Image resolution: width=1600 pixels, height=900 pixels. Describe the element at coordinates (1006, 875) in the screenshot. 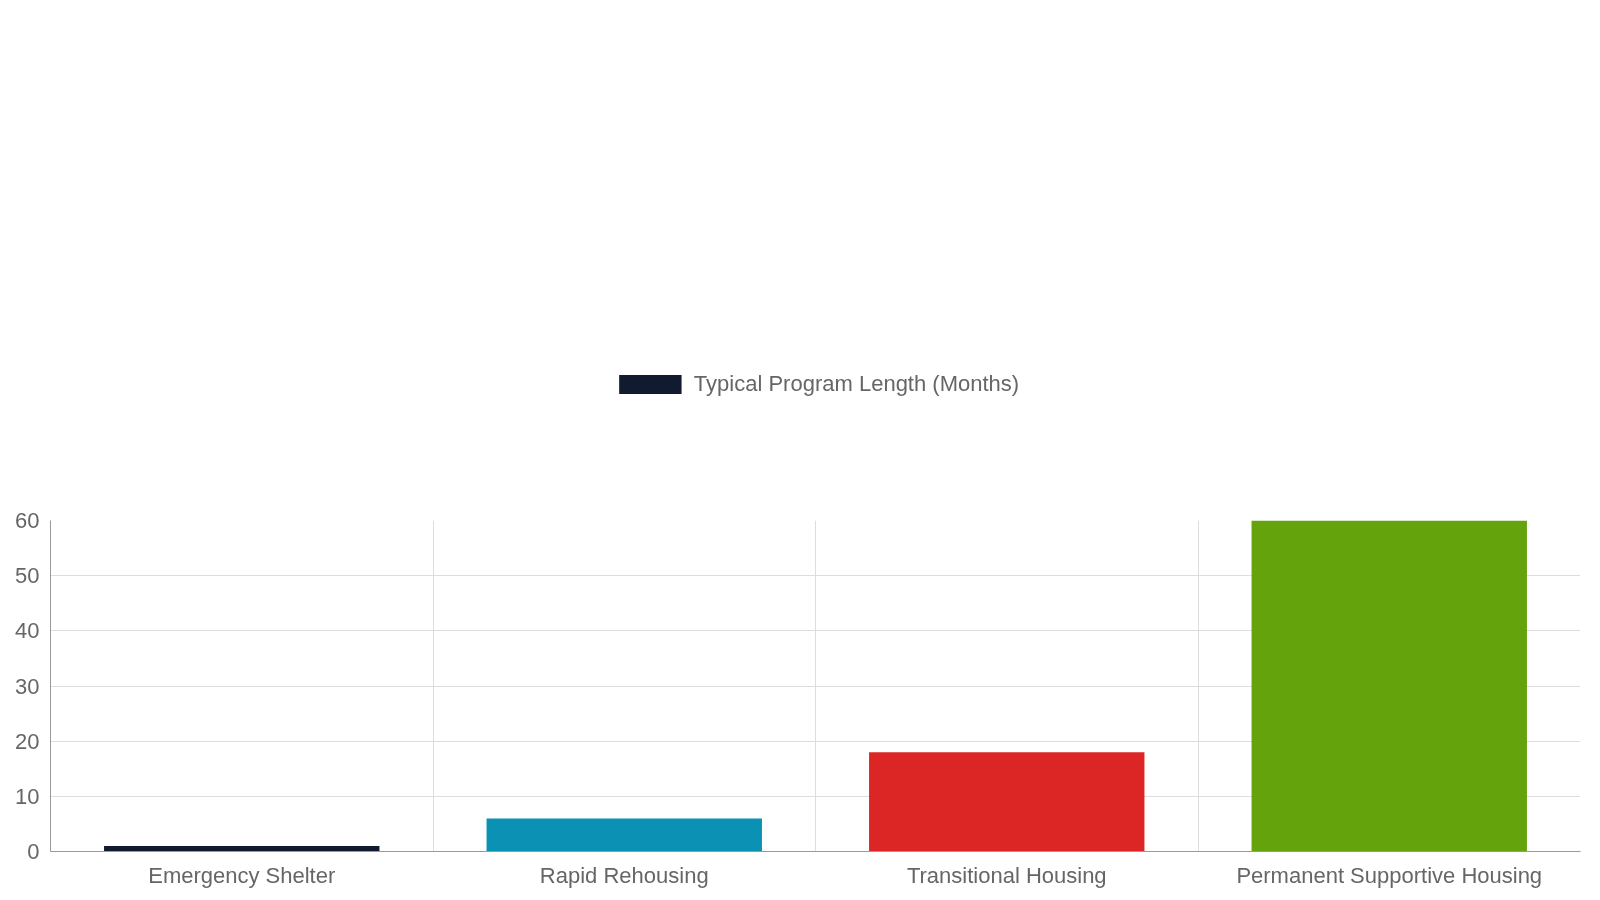

I see `x-tick-label: Transitional Housing` at that location.